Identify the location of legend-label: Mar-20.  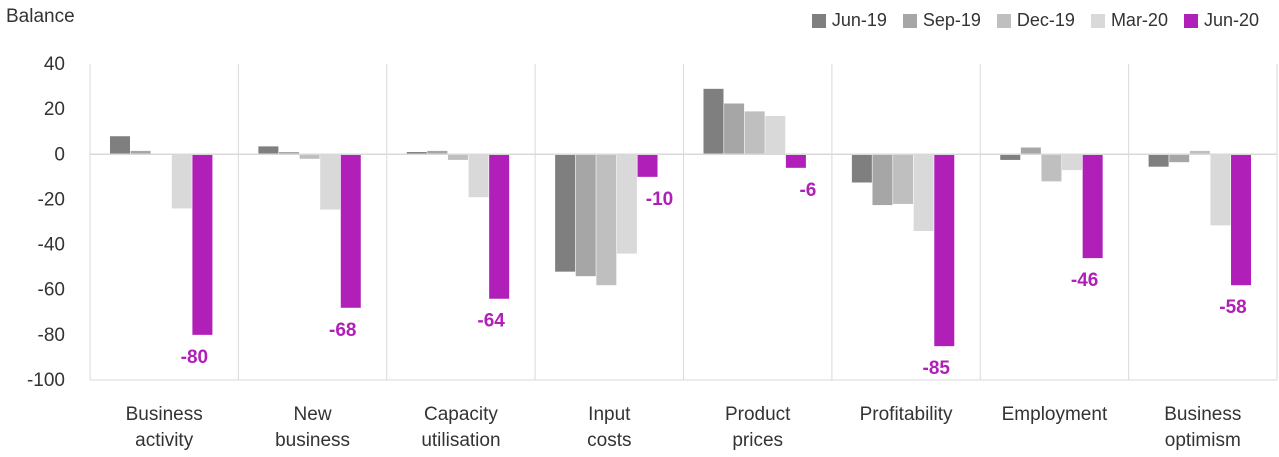
(1139, 20).